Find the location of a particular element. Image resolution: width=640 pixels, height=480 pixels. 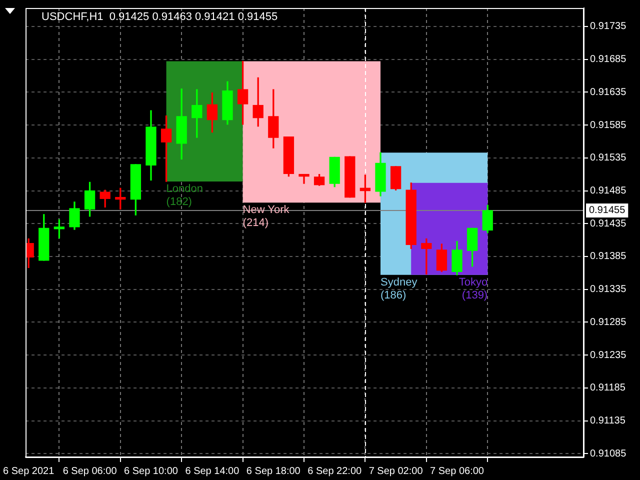

ref-line-label: 0.91455 is located at coordinates (607, 210).